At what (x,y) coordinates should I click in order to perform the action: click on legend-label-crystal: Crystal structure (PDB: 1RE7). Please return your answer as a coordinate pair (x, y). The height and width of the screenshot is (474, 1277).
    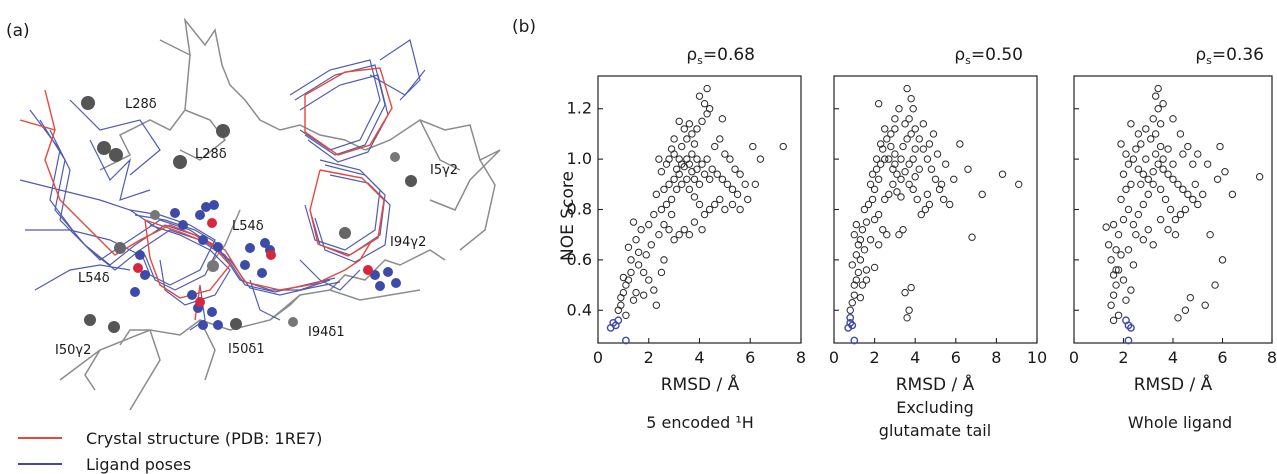
    Looking at the image, I should click on (204, 438).